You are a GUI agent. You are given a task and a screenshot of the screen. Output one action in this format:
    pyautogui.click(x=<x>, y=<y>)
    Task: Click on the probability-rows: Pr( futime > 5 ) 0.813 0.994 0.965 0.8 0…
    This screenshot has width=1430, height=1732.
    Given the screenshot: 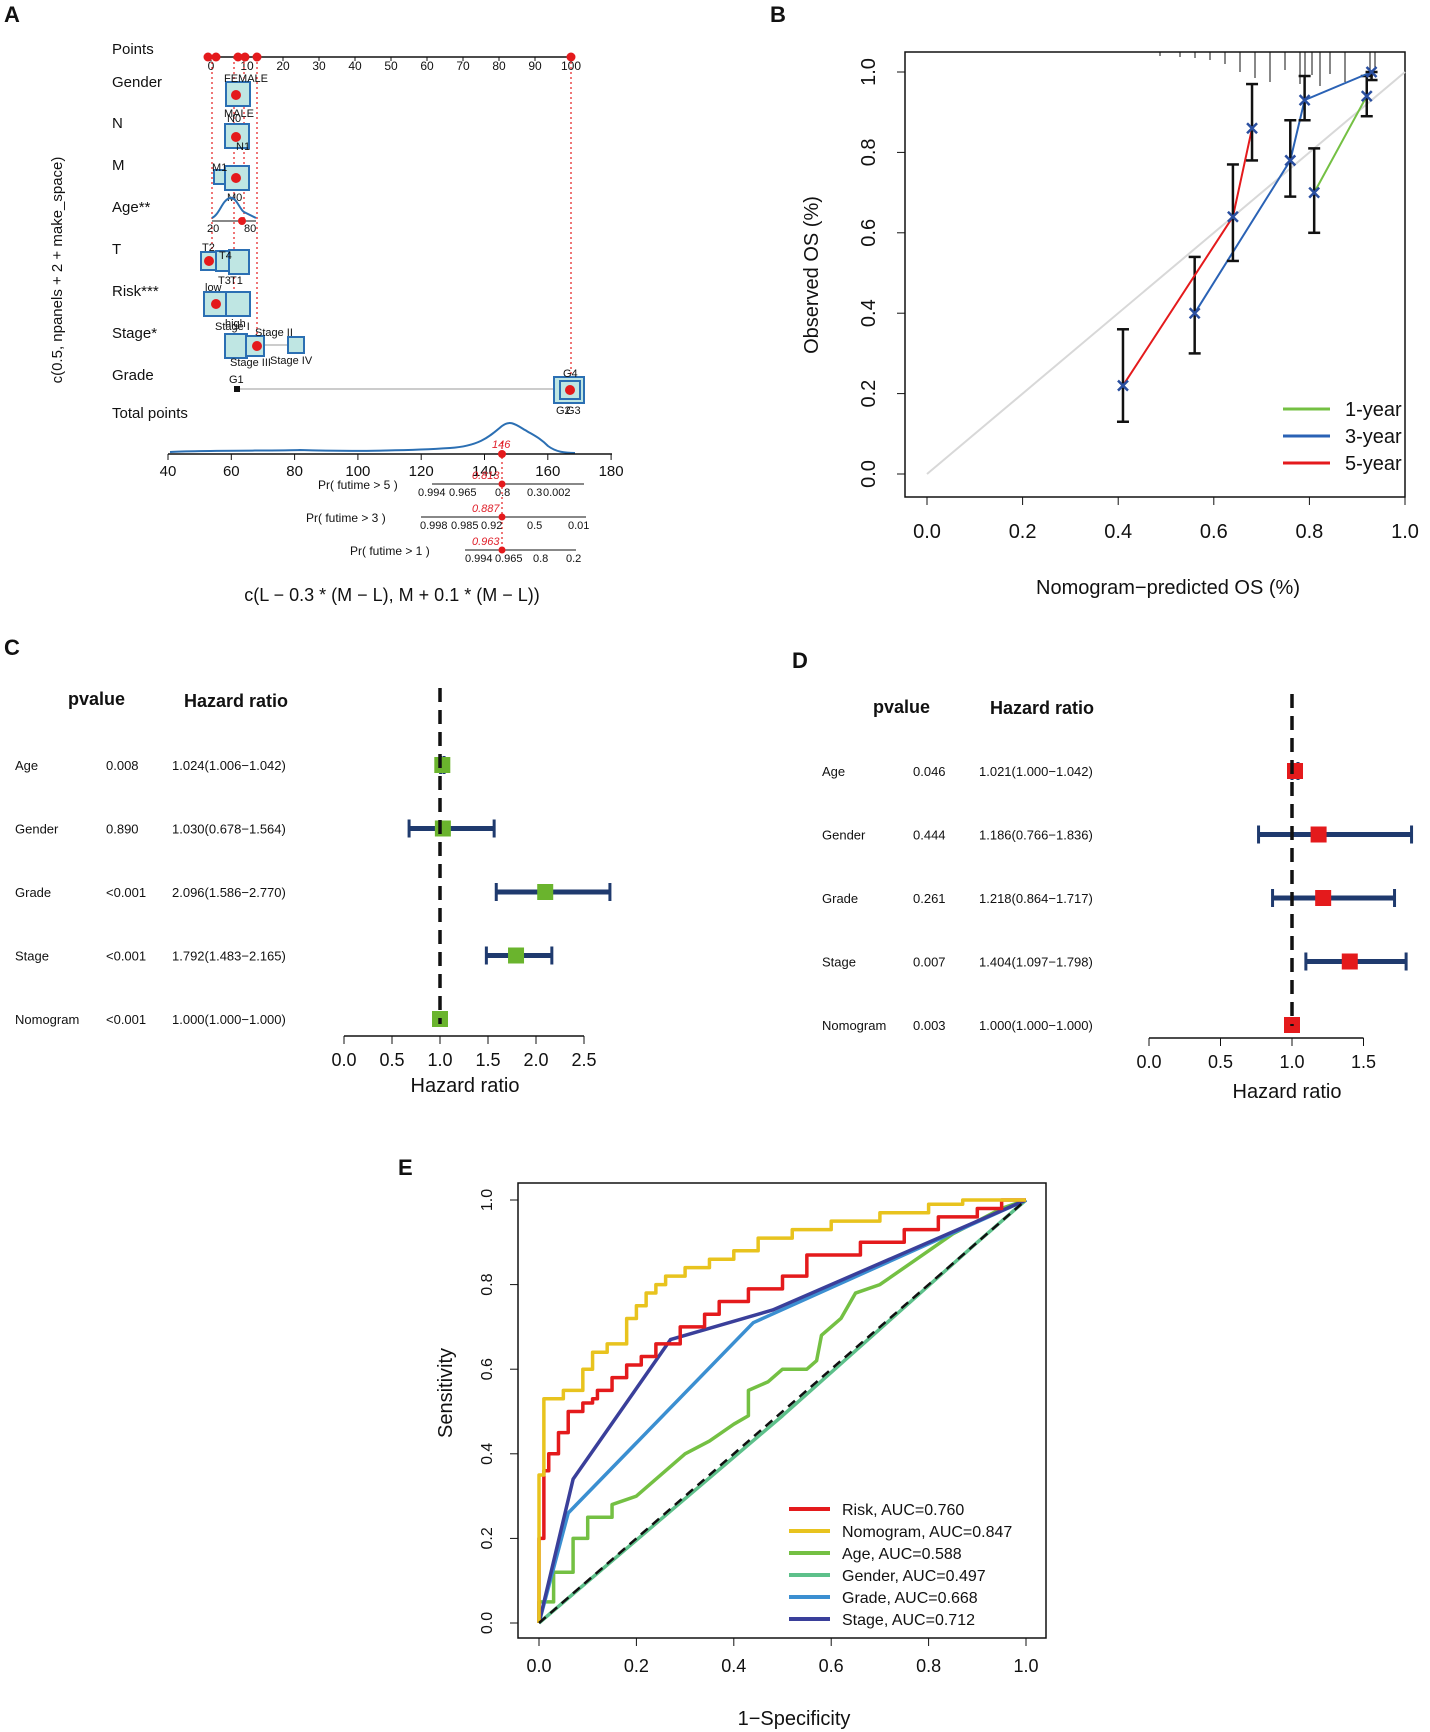 What is the action you would take?
    pyautogui.click(x=447, y=517)
    